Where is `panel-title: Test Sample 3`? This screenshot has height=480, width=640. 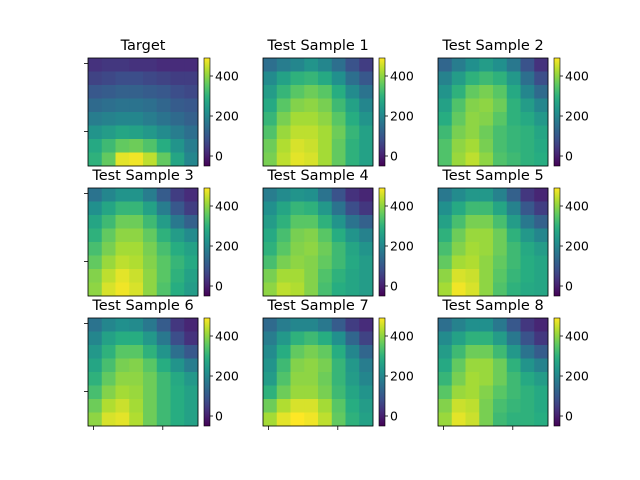
panel-title: Test Sample 3 is located at coordinates (142, 176).